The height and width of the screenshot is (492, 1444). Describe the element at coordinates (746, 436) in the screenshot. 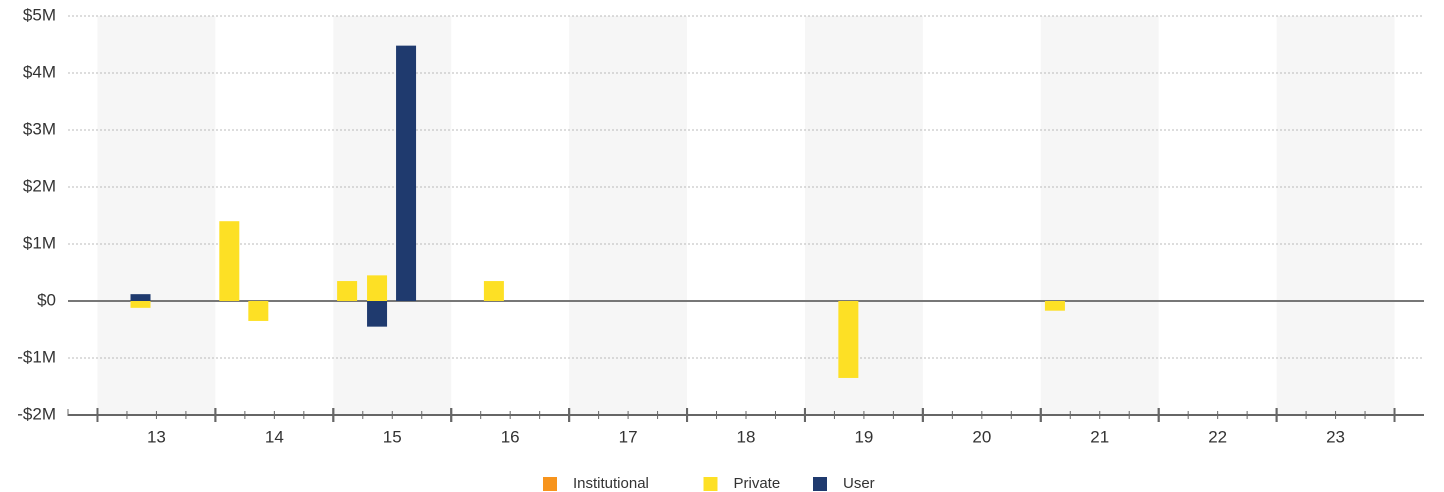

I see `x-tick-label: 18` at that location.